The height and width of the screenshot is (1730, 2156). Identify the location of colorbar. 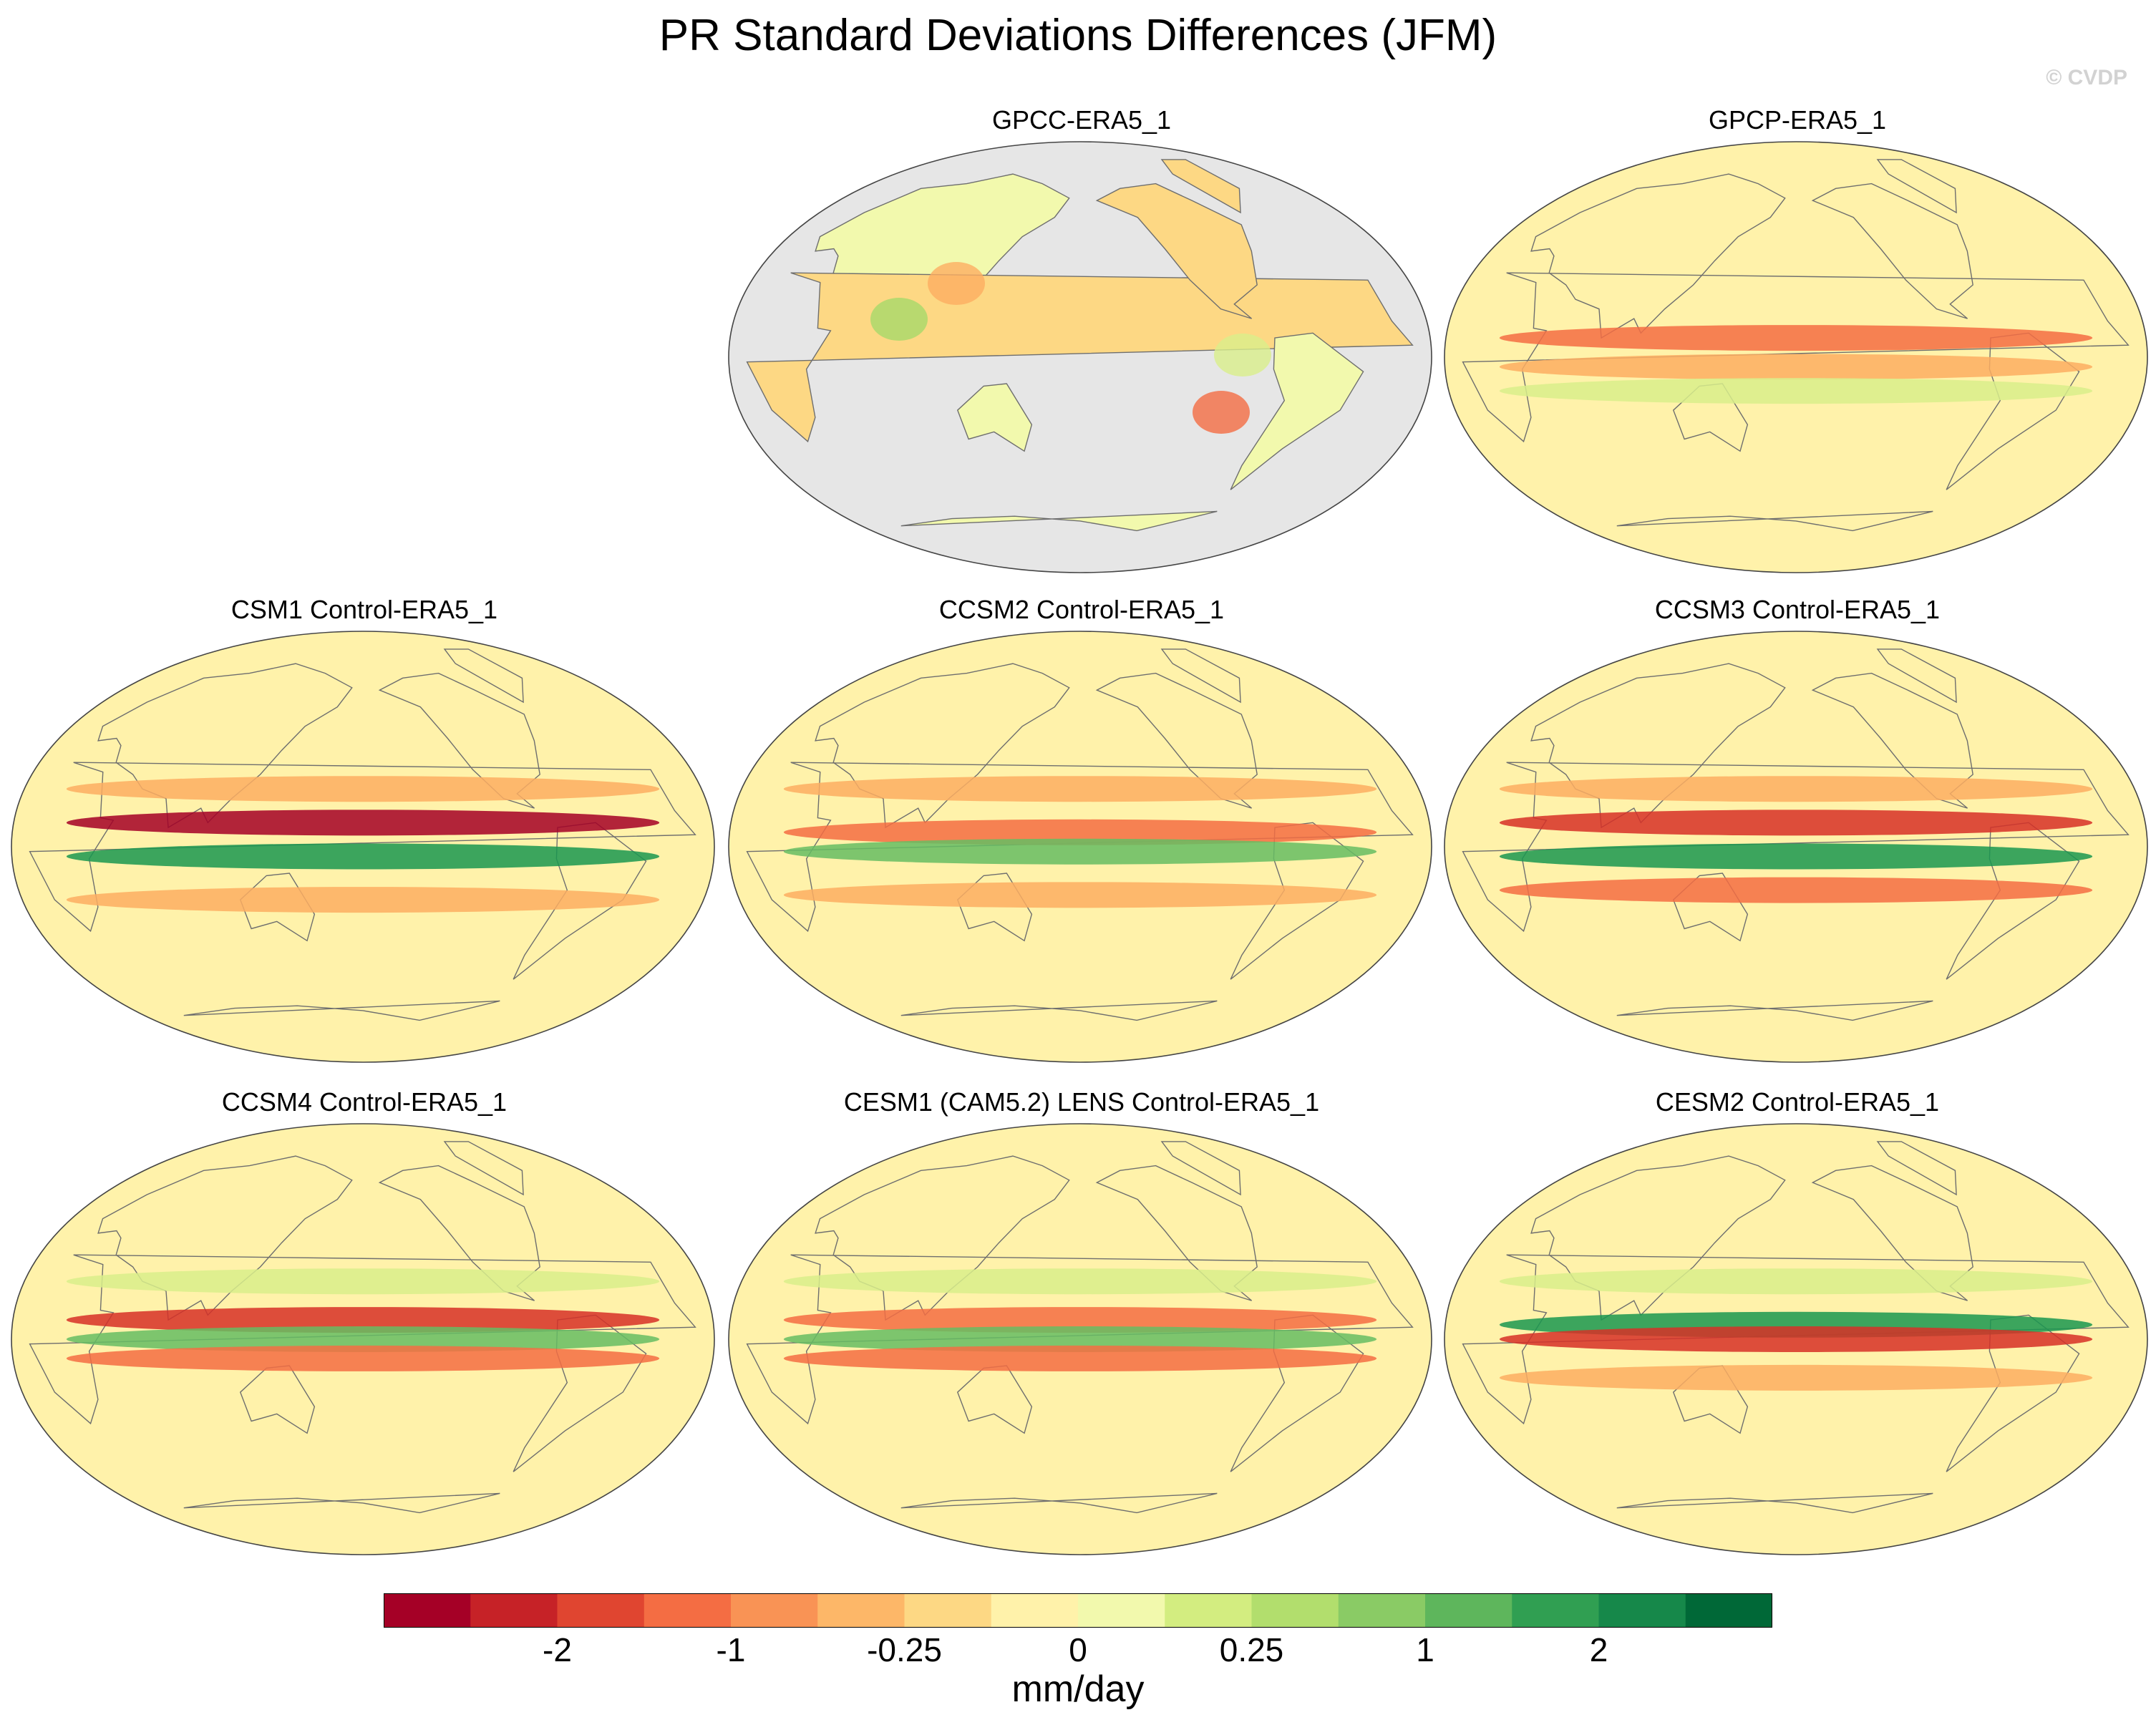
(1078, 1610).